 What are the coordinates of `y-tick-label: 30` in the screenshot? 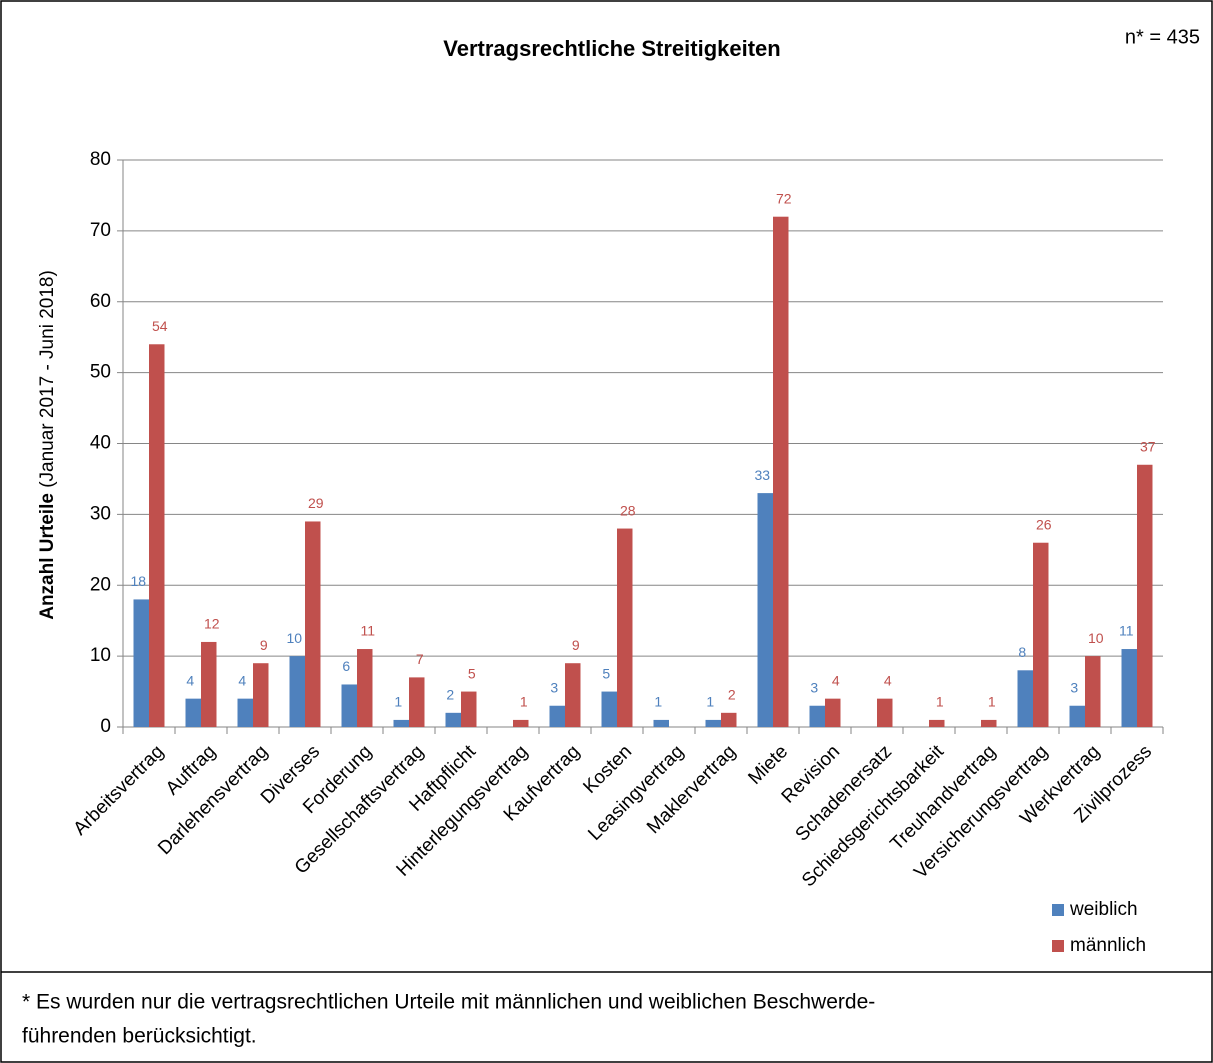 It's located at (100, 513).